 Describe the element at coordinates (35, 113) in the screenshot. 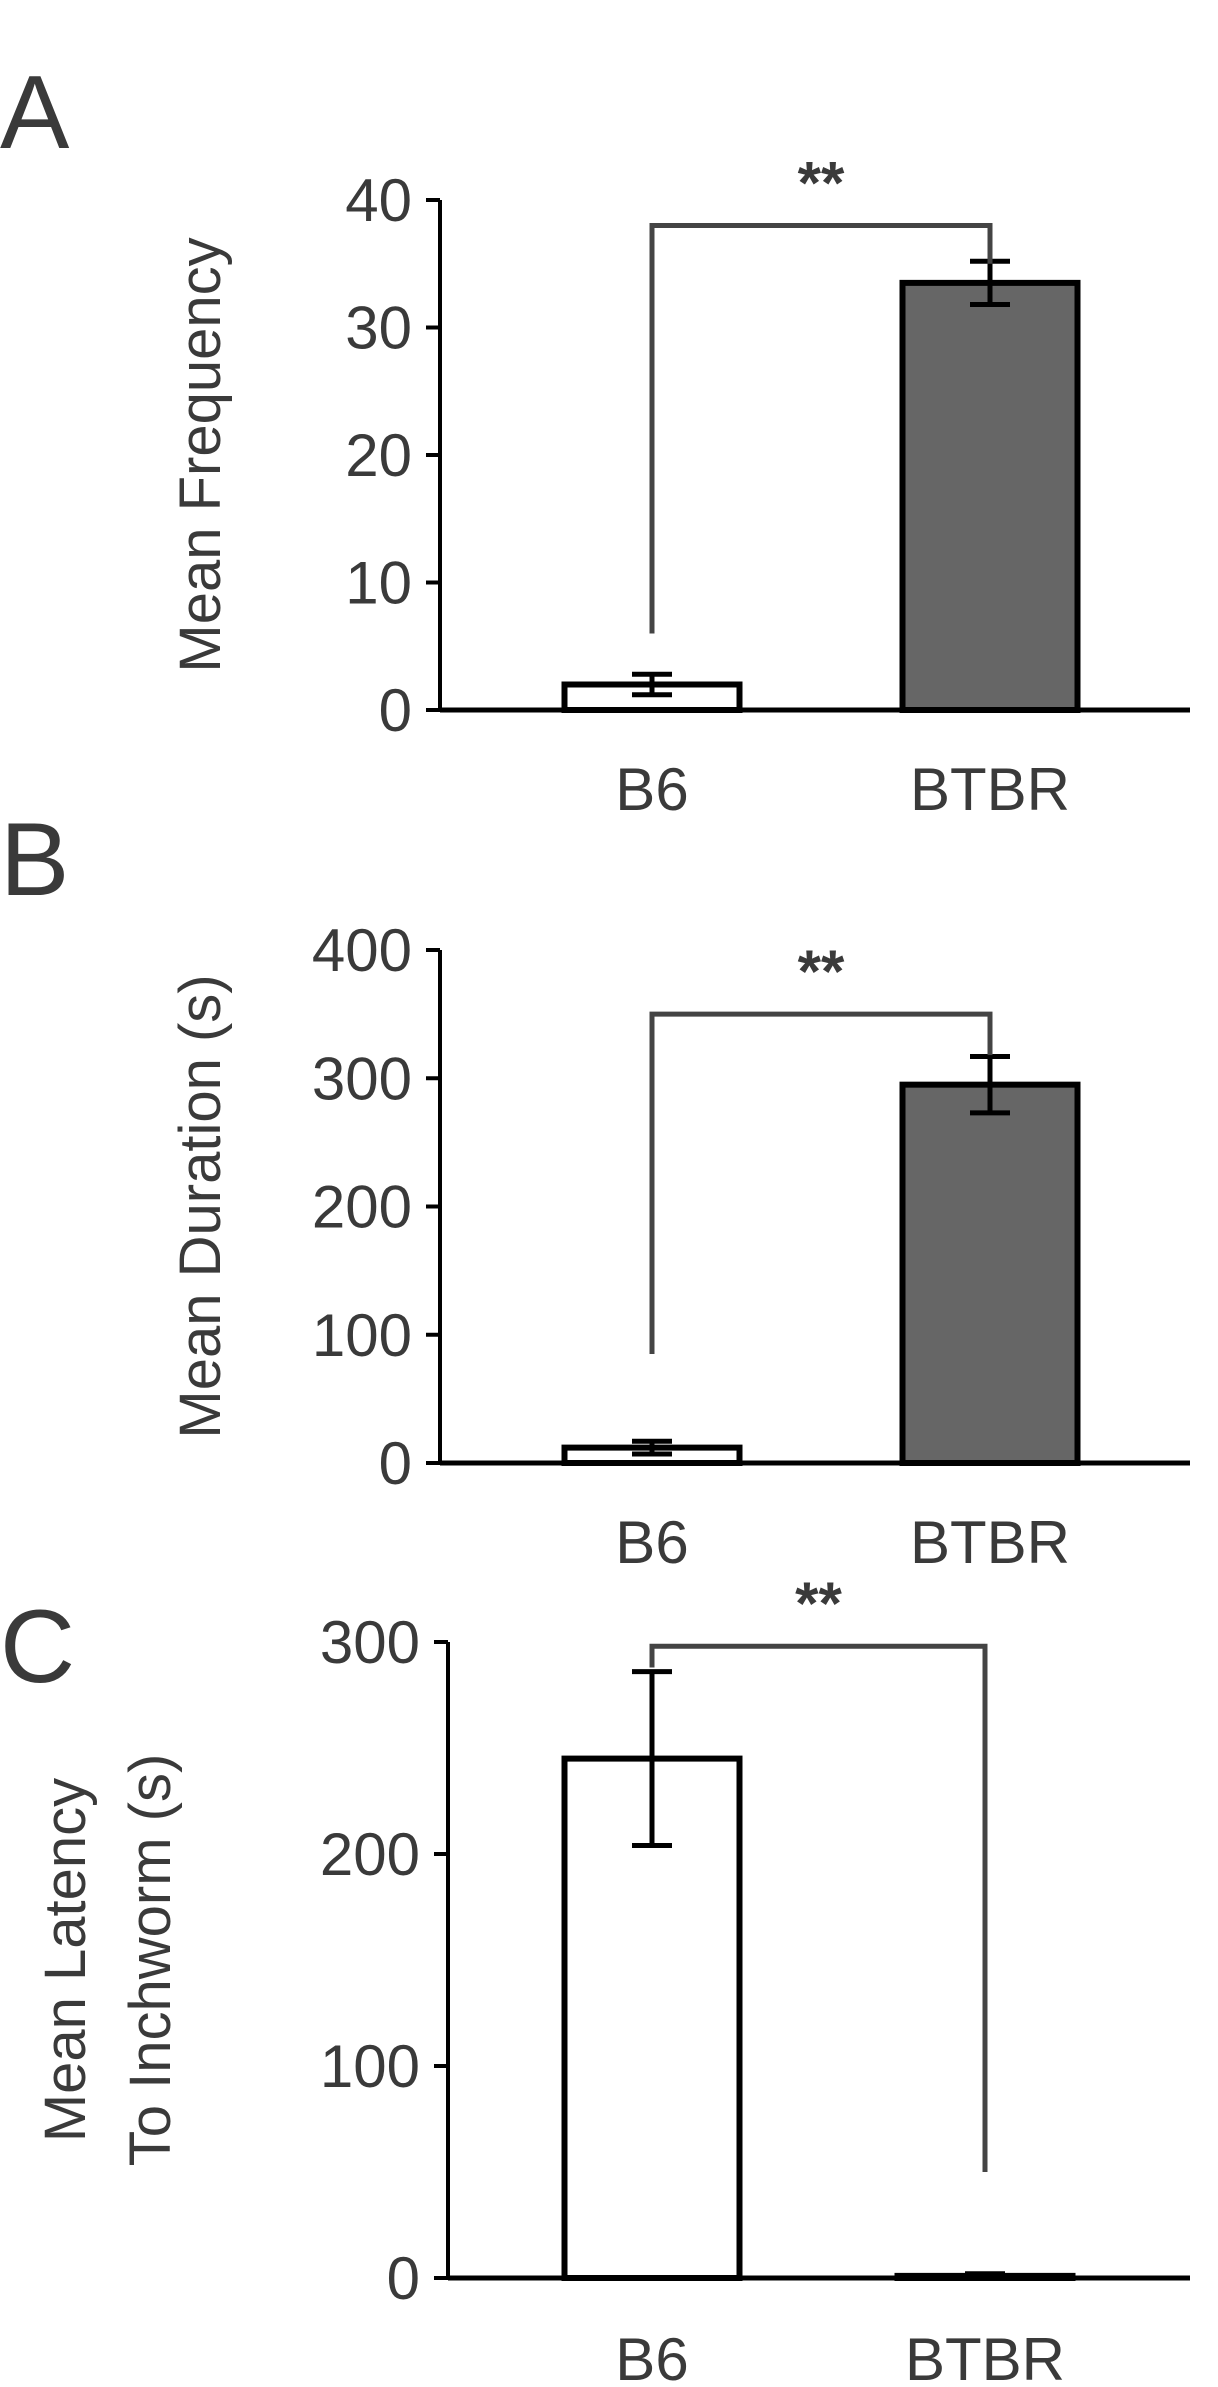

I see `panel-letter: A` at that location.